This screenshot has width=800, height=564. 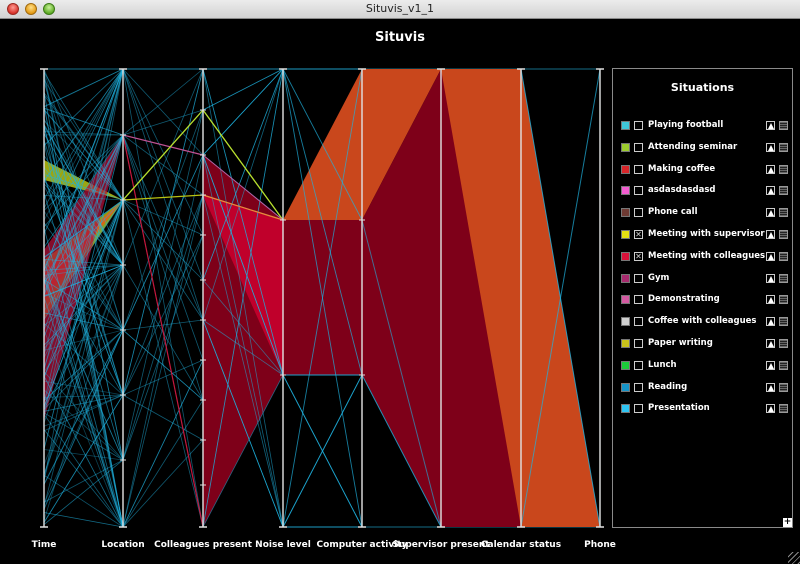 What do you see at coordinates (31, 9) in the screenshot?
I see `window-minimize-button` at bounding box center [31, 9].